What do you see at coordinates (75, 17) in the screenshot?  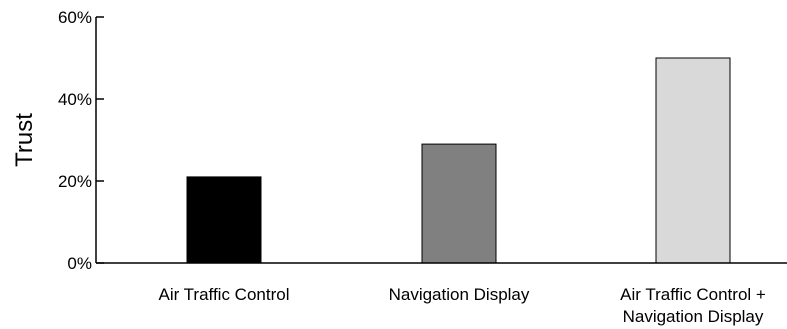 I see `y-tick-label: 60%` at bounding box center [75, 17].